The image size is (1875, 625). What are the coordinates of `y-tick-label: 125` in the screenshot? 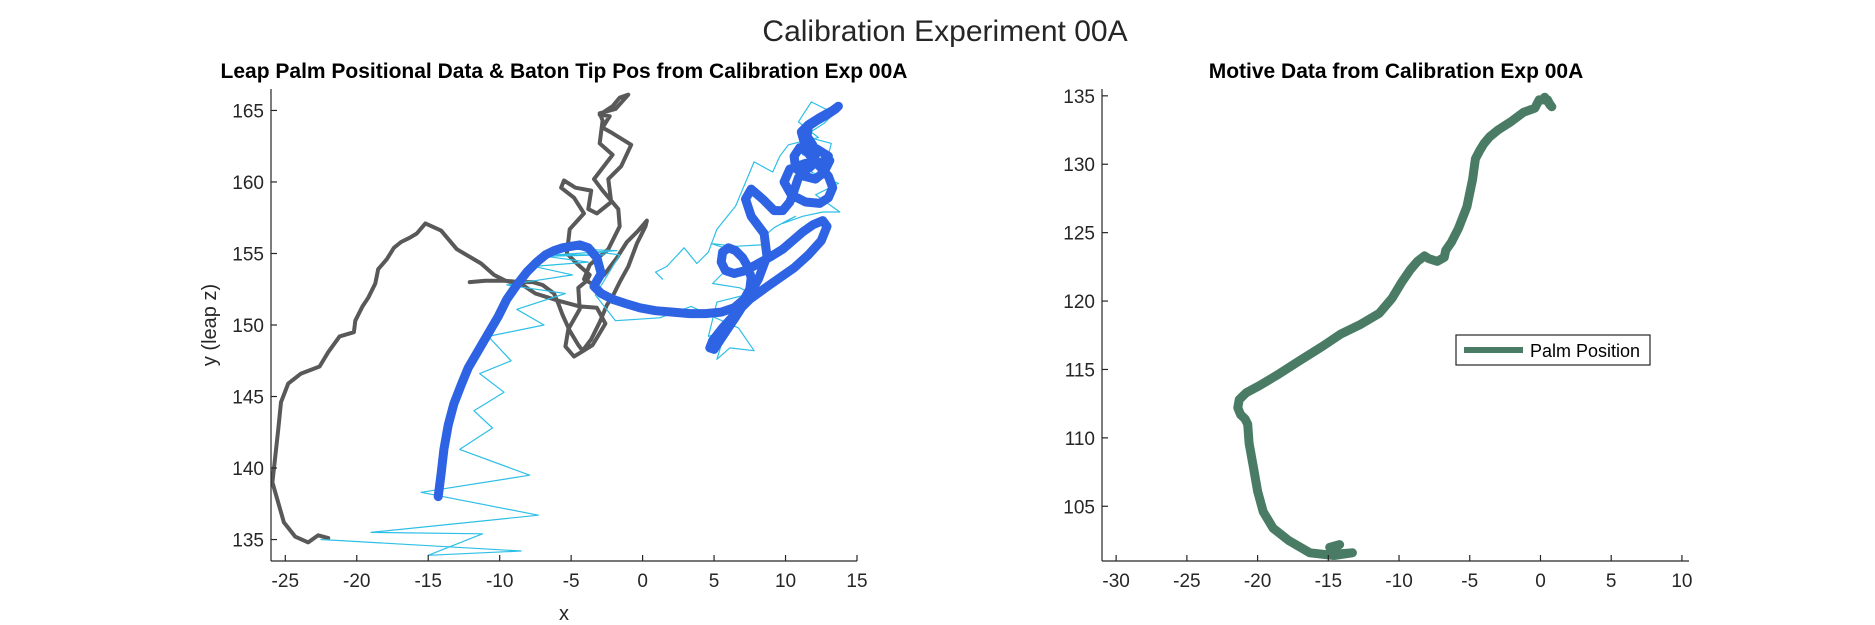 It's located at (1079, 234).